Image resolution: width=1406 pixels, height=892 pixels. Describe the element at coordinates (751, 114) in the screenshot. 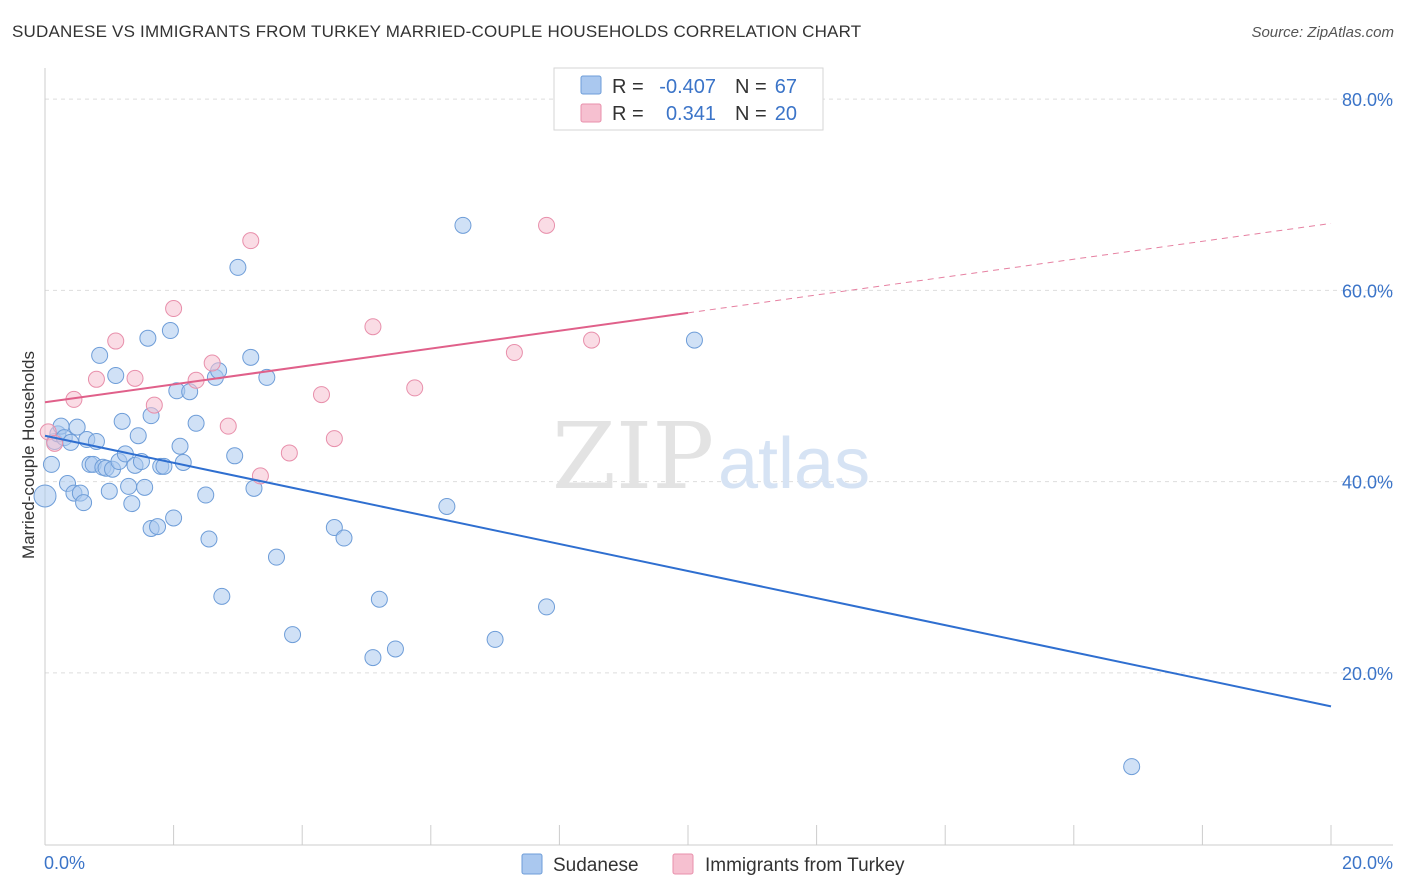

I see `legend-n-label-turkey: N =` at that location.